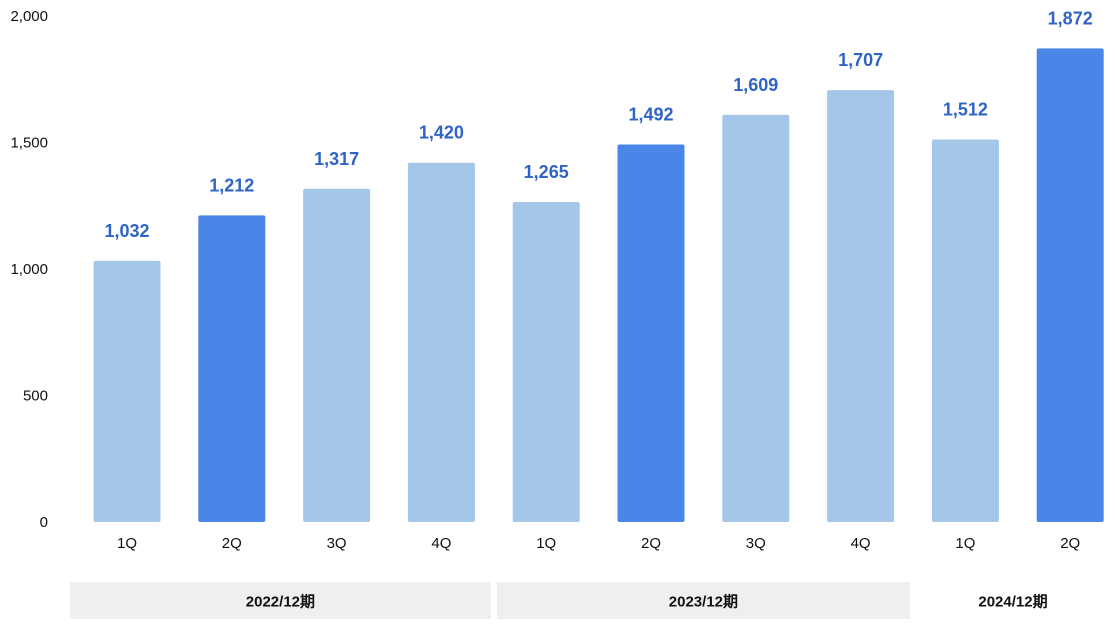  Describe the element at coordinates (441, 133) in the screenshot. I see `data-label: 1,420` at that location.